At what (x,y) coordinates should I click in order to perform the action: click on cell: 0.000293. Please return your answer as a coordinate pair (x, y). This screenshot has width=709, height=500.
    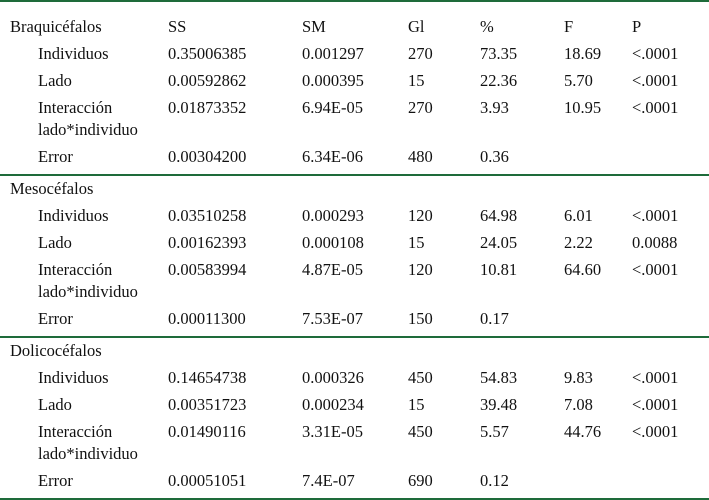
    Looking at the image, I should click on (333, 215).